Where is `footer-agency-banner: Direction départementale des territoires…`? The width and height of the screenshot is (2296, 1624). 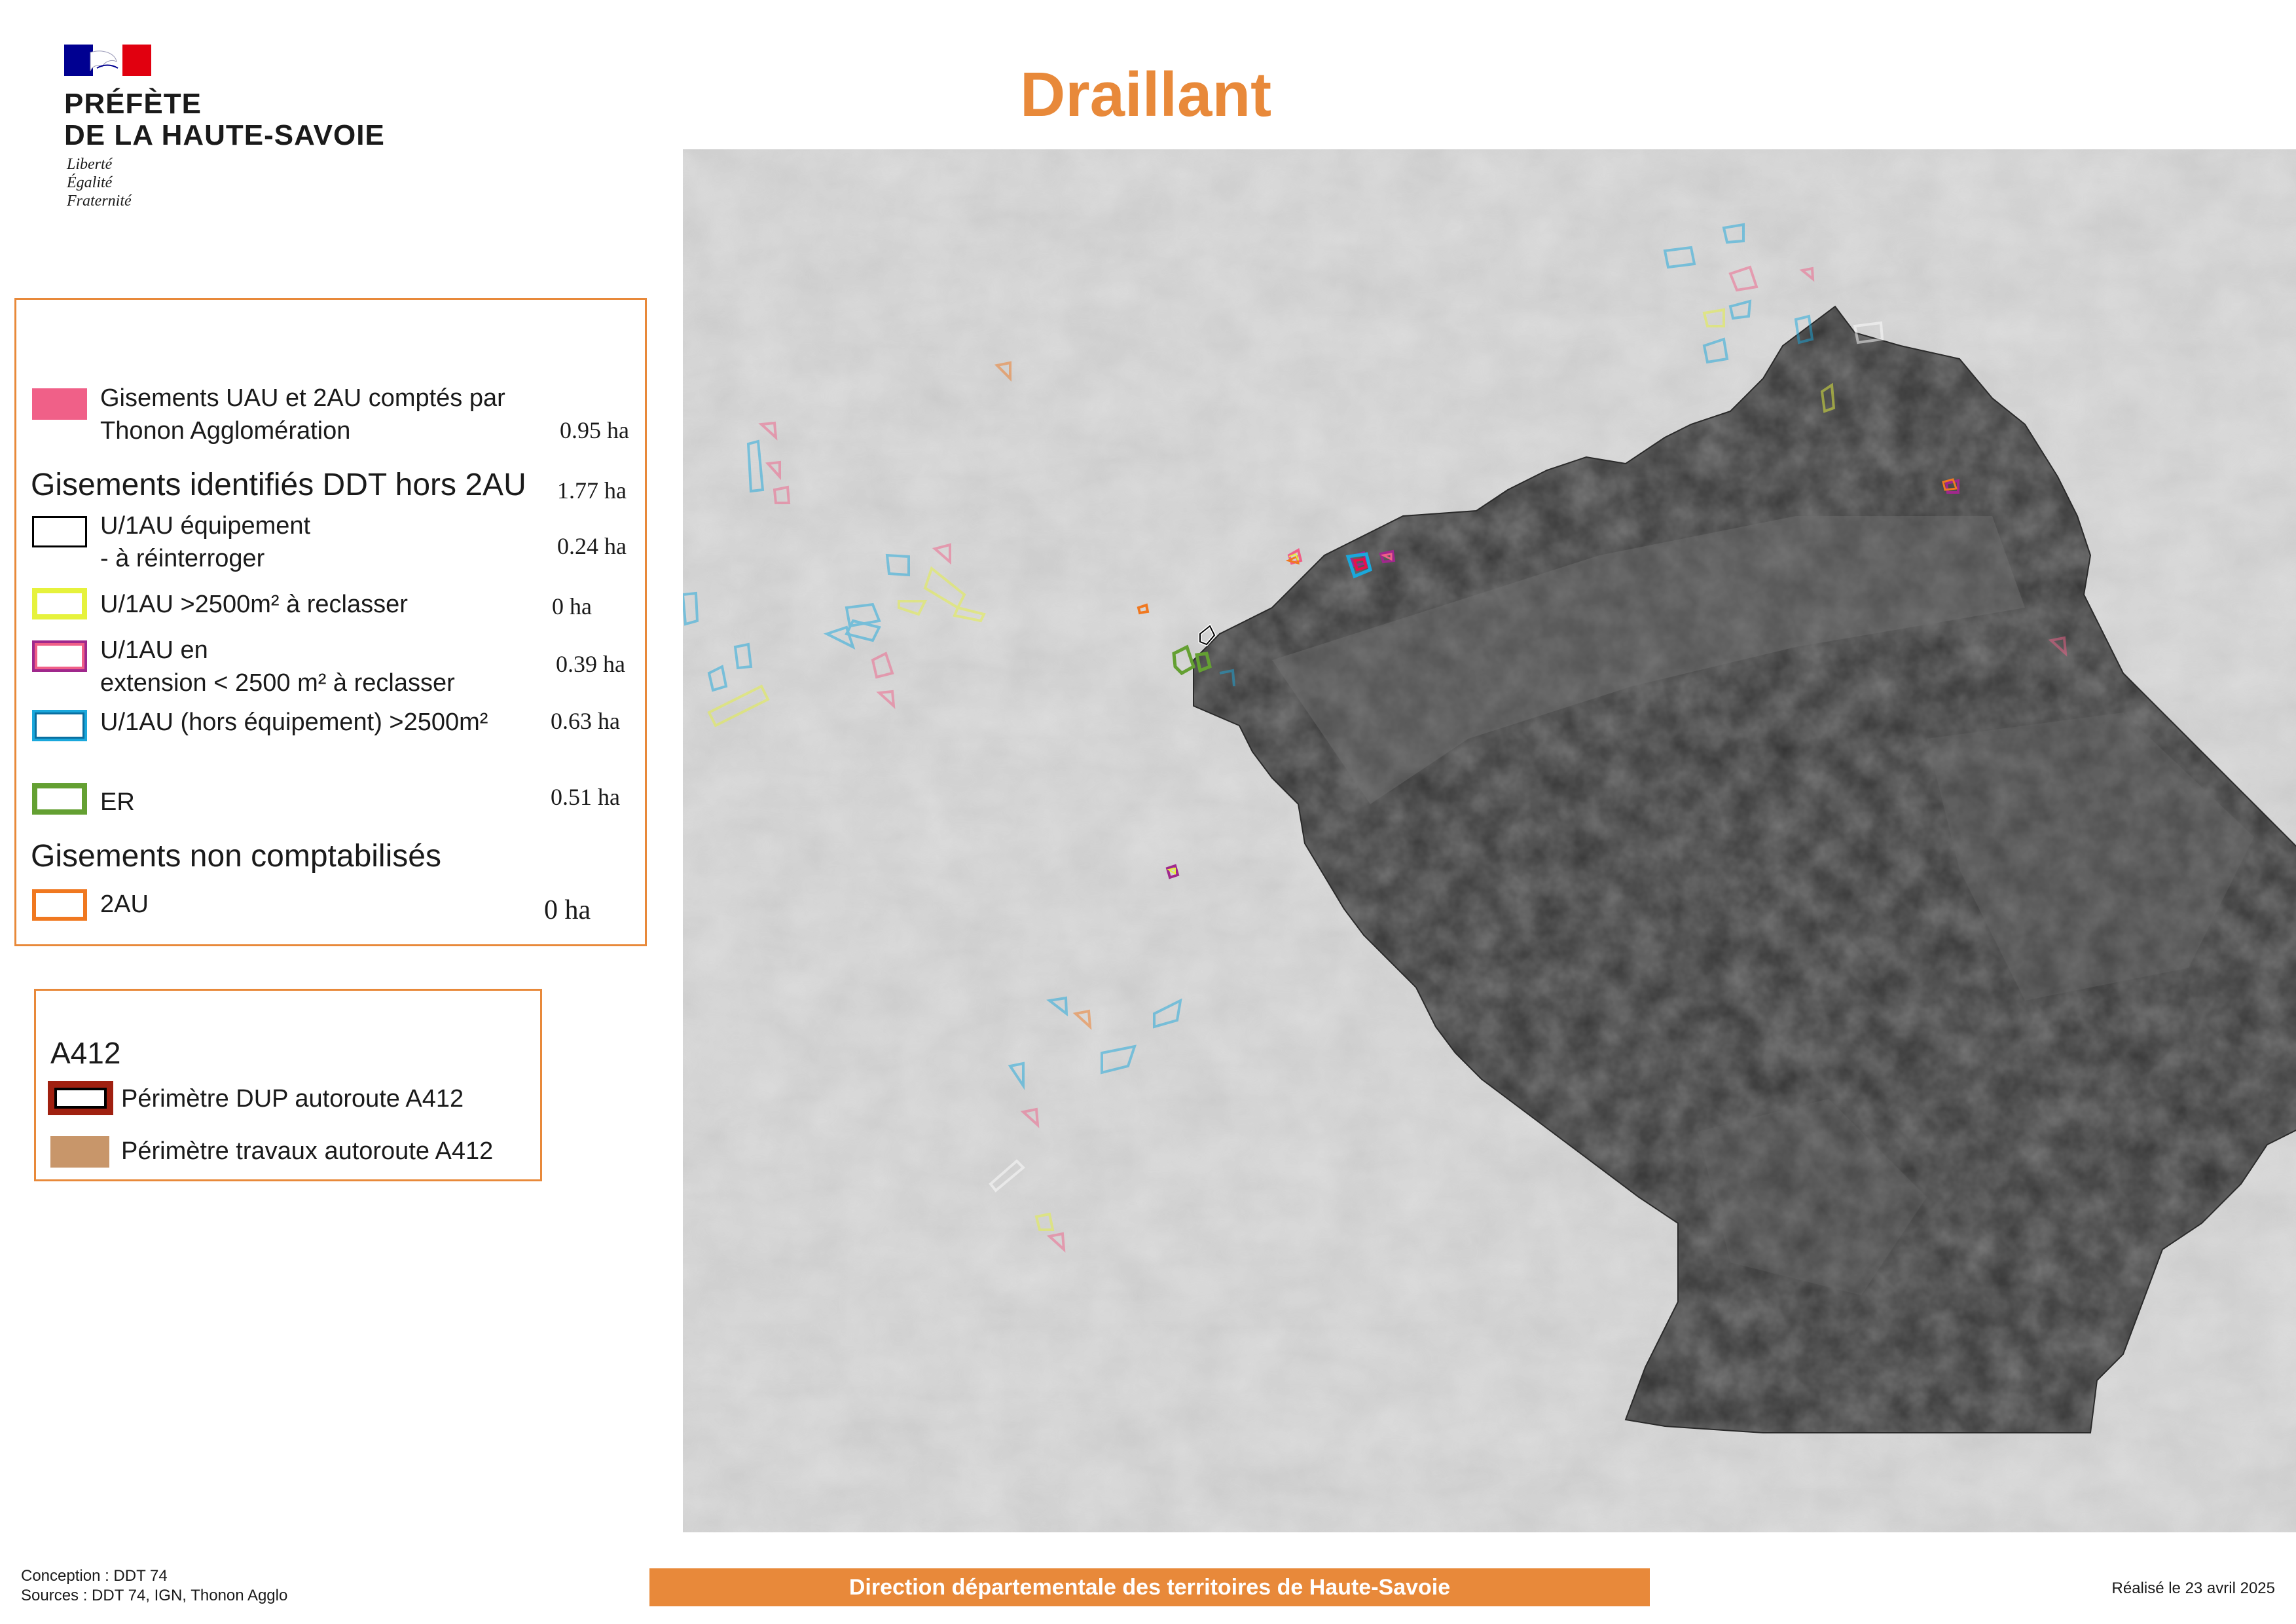
footer-agency-banner: Direction départementale des territoires… is located at coordinates (1149, 1587).